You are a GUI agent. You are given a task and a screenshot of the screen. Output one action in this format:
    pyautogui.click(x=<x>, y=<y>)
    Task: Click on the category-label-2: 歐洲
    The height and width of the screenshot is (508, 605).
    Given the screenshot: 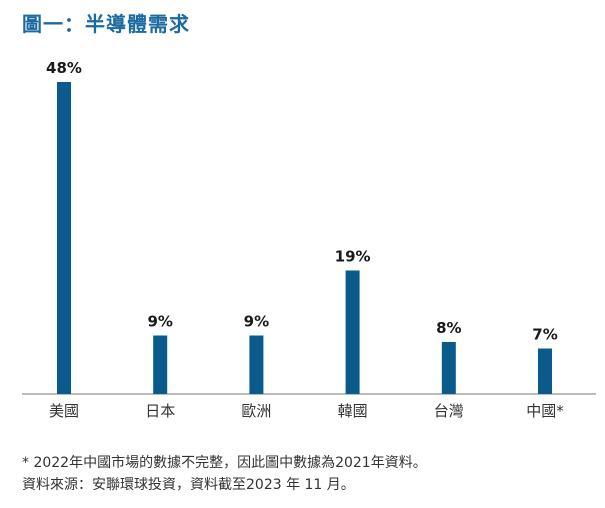 What is the action you would take?
    pyautogui.click(x=256, y=411)
    